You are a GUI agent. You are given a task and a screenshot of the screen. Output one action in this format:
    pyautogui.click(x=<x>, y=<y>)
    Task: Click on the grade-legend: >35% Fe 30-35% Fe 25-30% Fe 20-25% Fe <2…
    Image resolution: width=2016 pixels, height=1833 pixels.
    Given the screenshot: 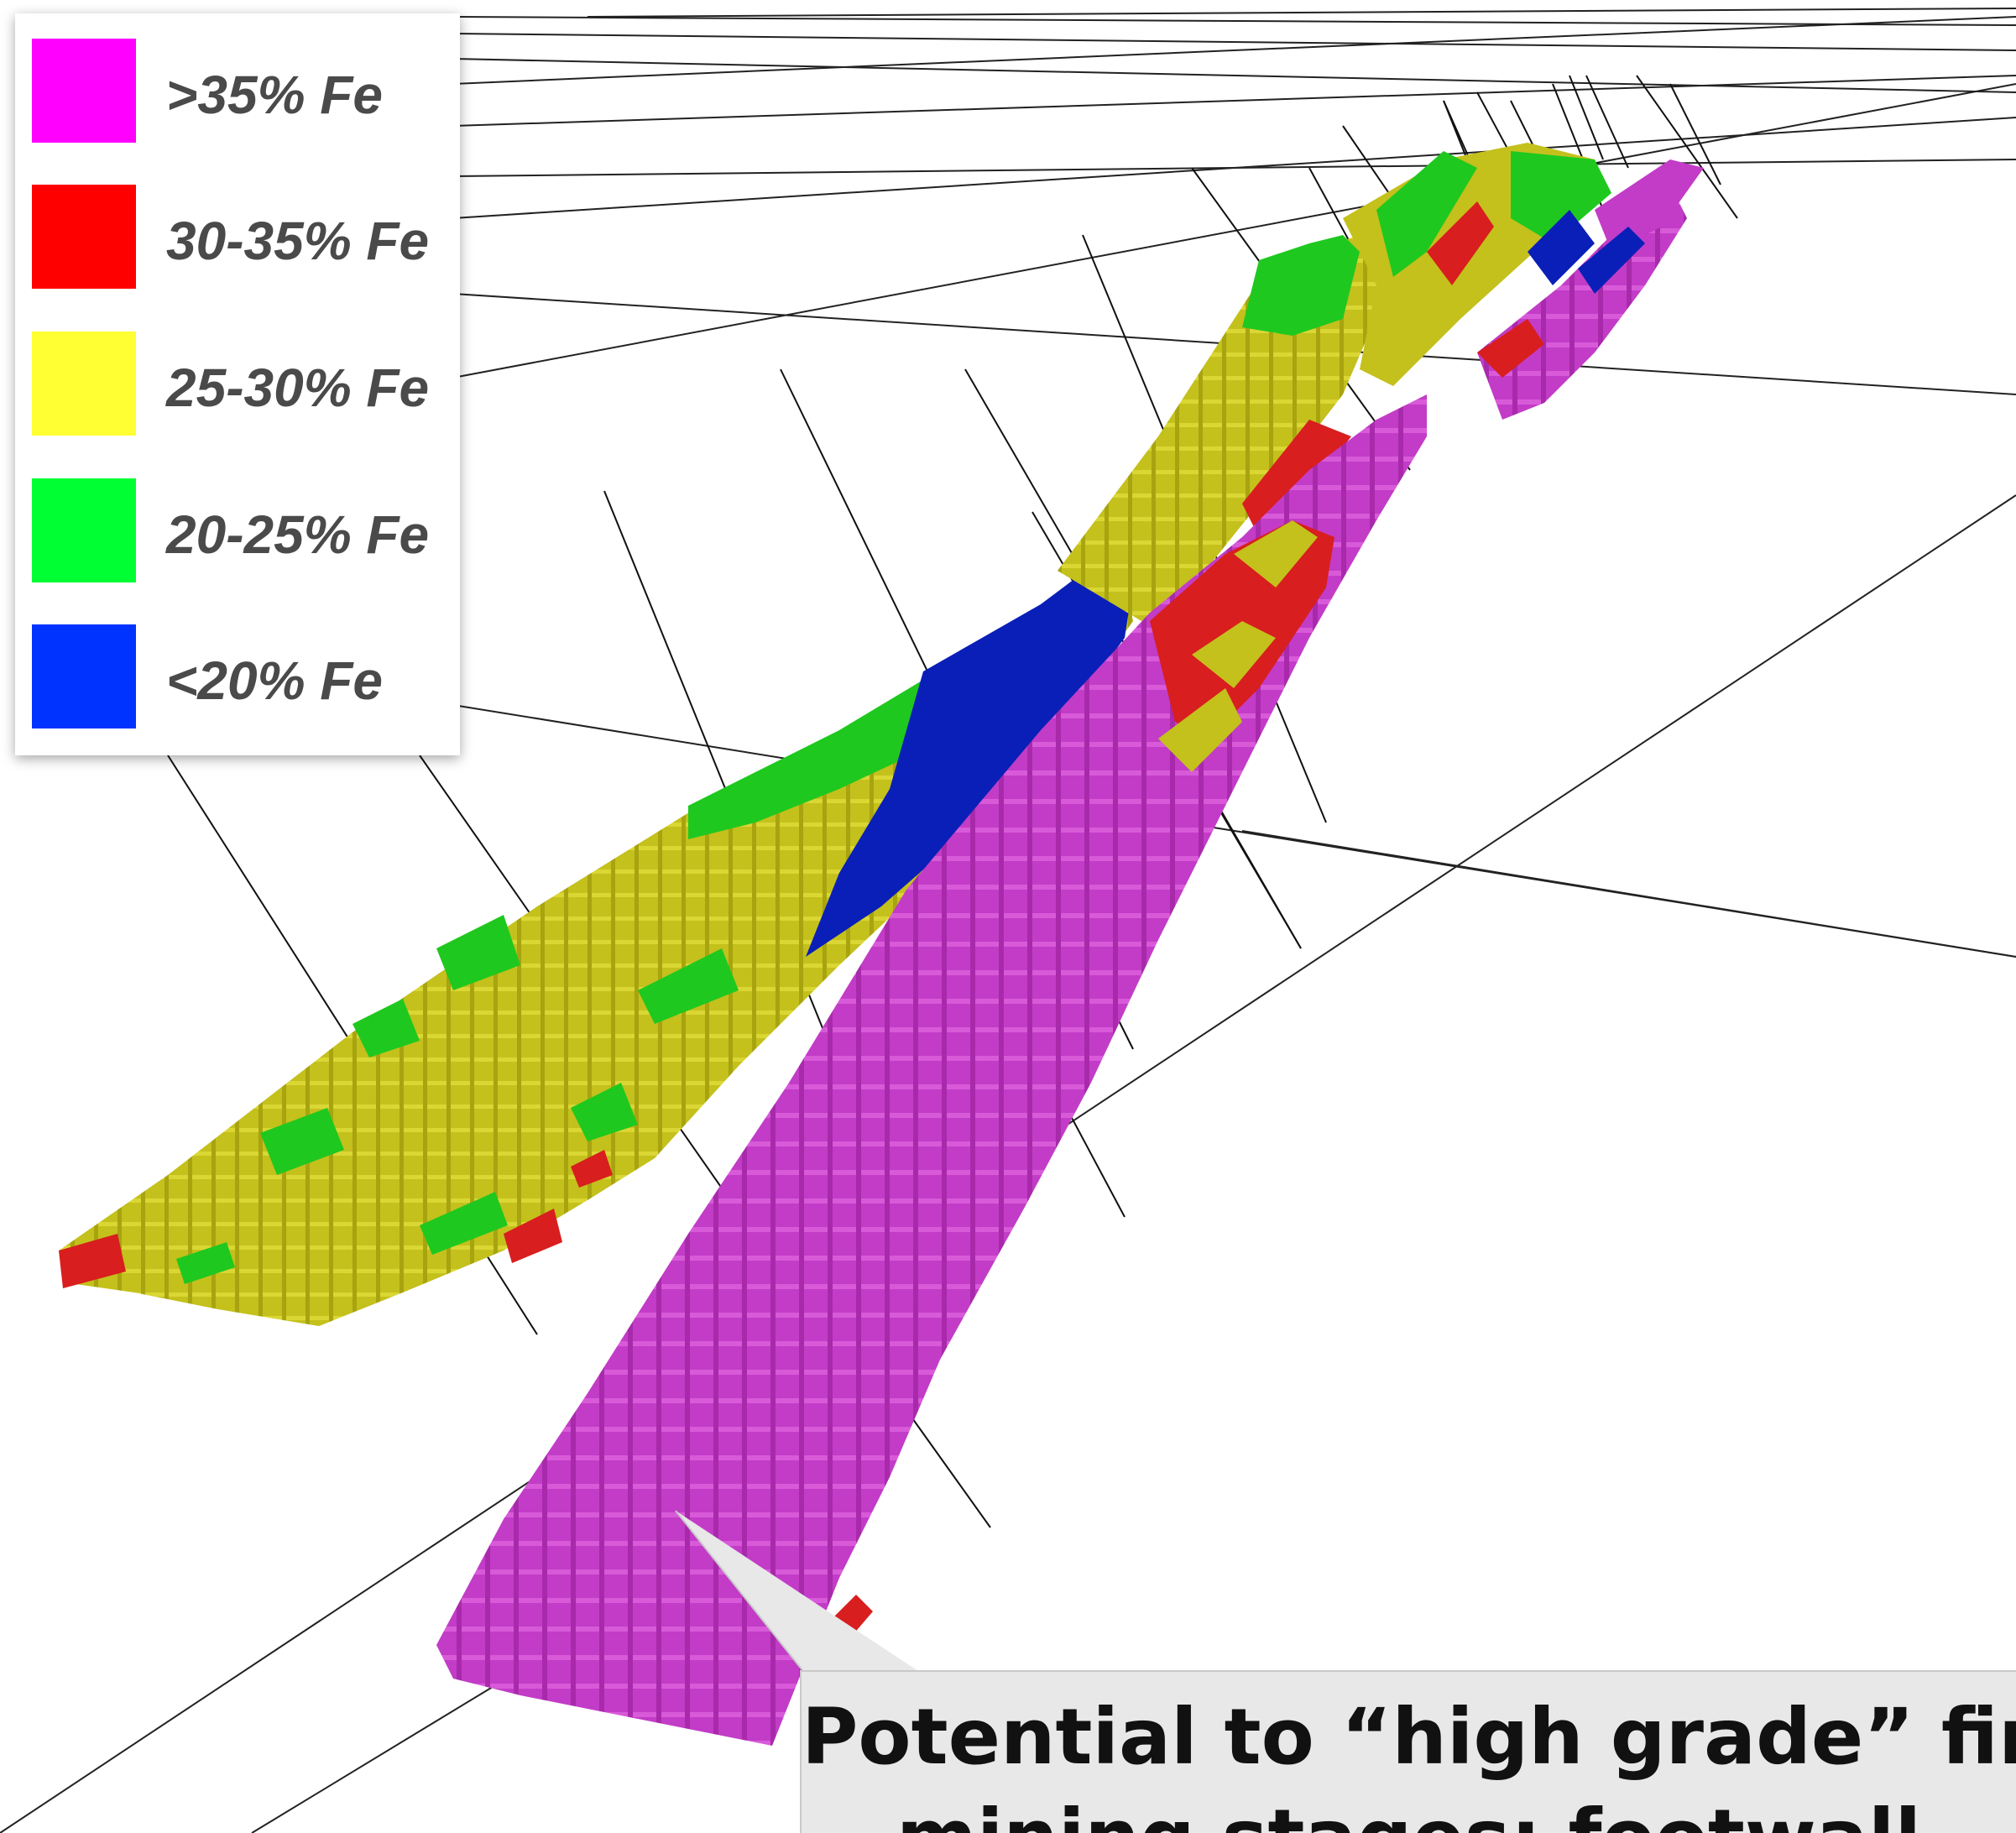 What is the action you would take?
    pyautogui.click(x=237, y=384)
    